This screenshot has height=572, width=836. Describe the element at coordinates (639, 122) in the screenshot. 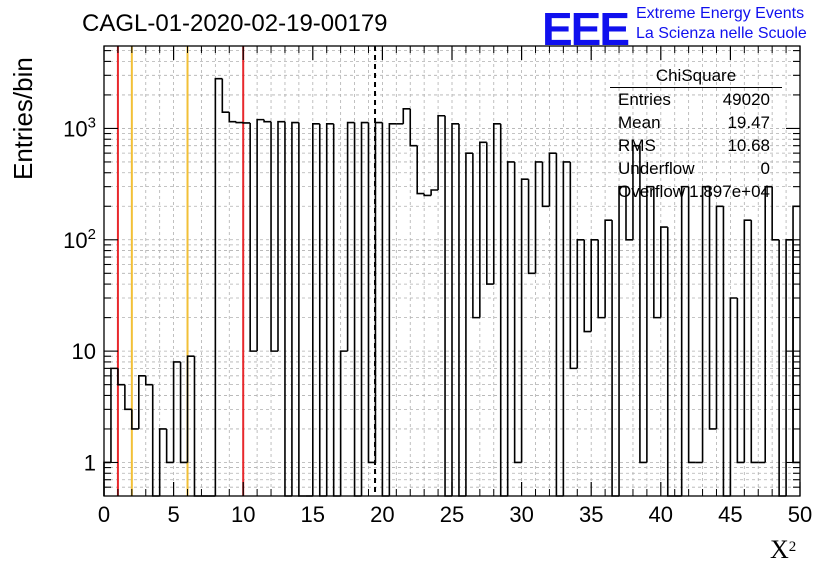

I see `stats-key: Mean` at that location.